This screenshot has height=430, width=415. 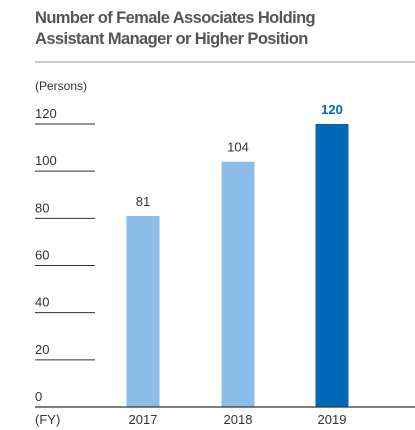 What do you see at coordinates (238, 419) in the screenshot?
I see `x-tick-label: 2018` at bounding box center [238, 419].